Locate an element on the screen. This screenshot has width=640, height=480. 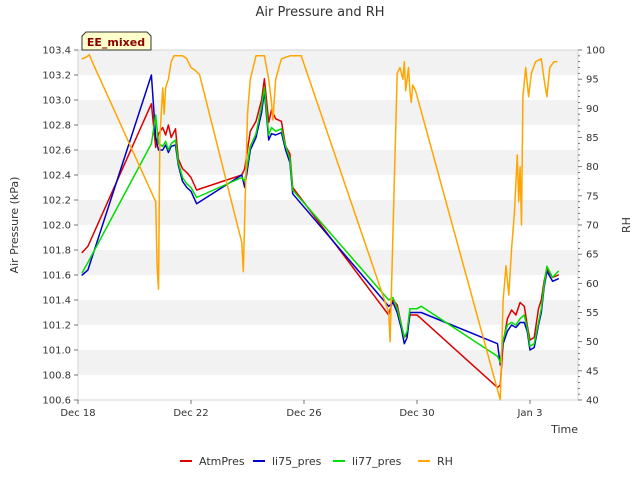
y-tick-label: 102.2 is located at coordinates (56, 201).